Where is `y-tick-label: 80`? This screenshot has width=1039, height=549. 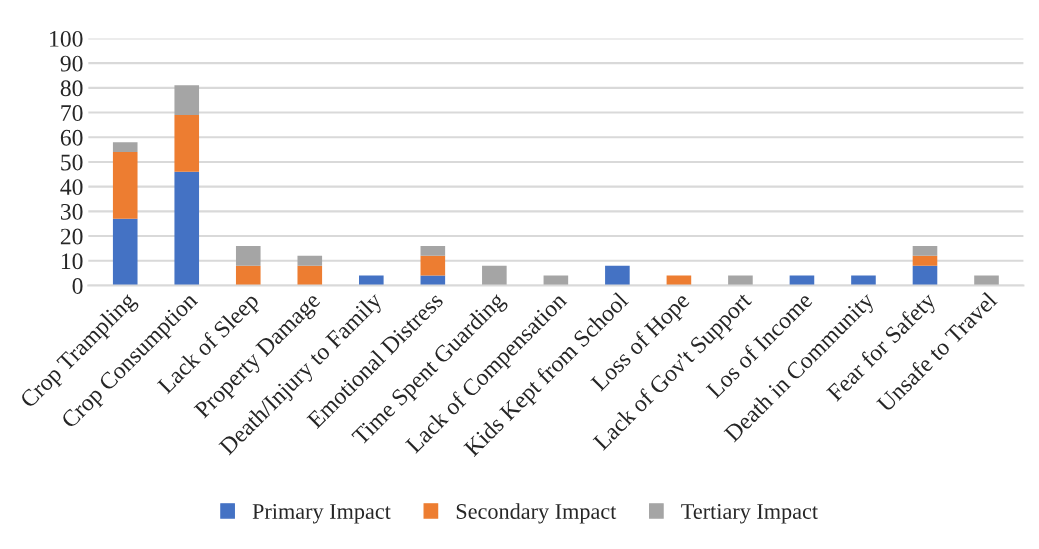 y-tick-label: 80 is located at coordinates (71, 88).